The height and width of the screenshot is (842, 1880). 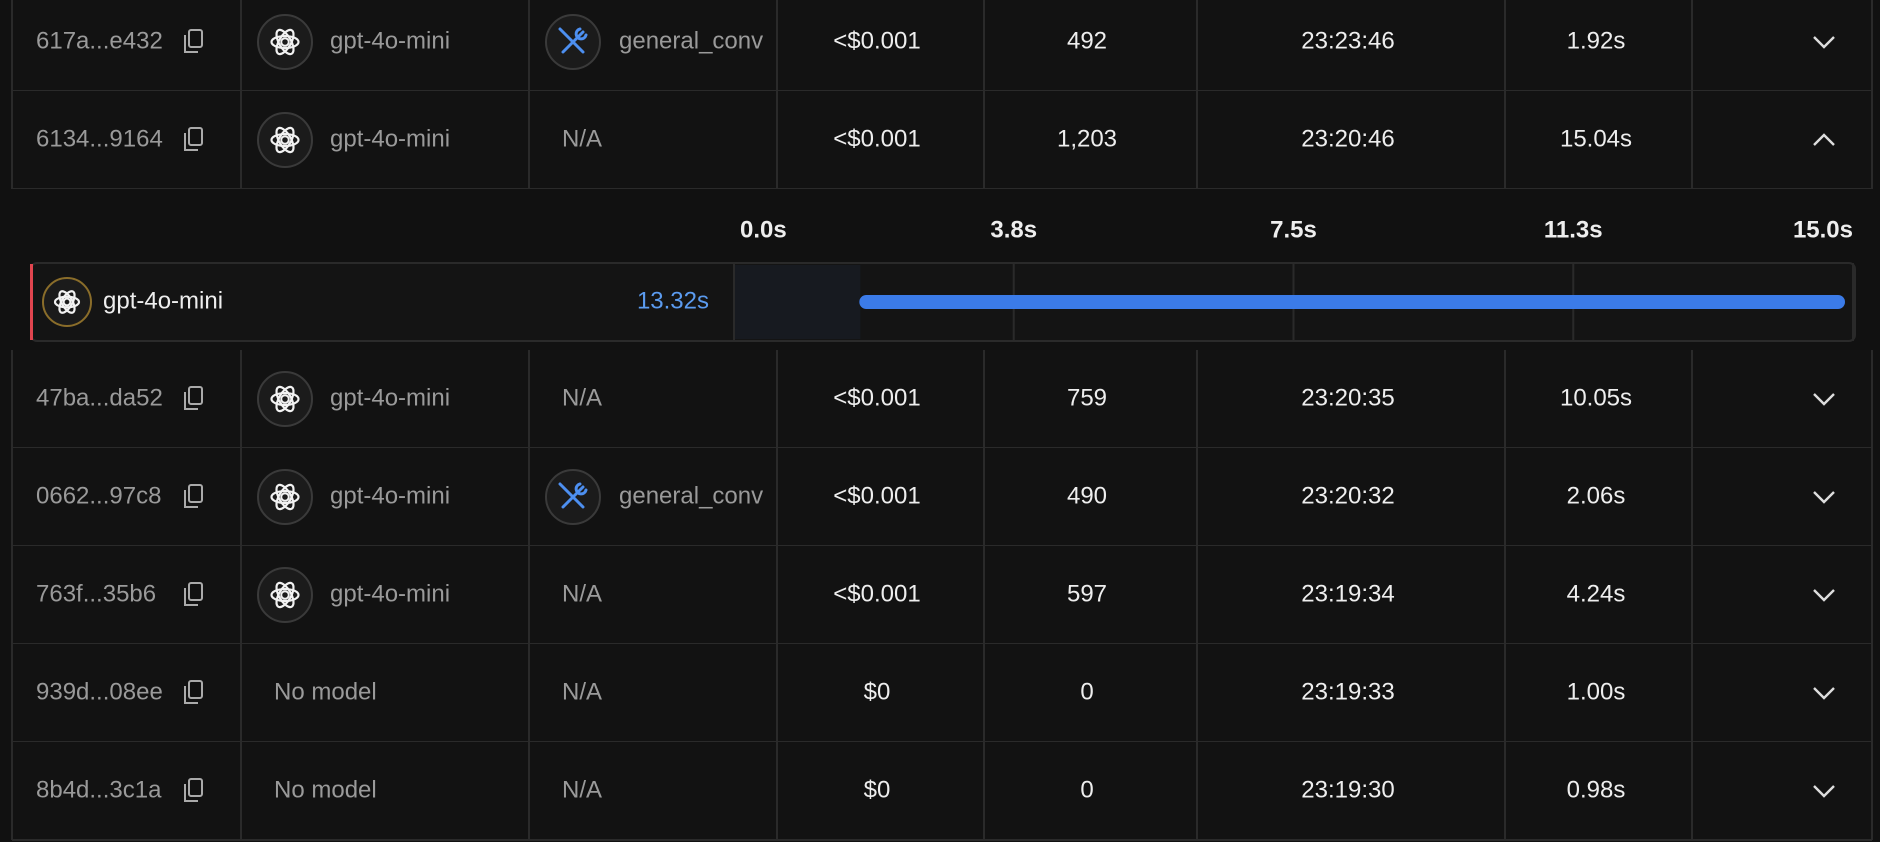 I want to click on tool-icon-glyph, so click(x=573, y=40).